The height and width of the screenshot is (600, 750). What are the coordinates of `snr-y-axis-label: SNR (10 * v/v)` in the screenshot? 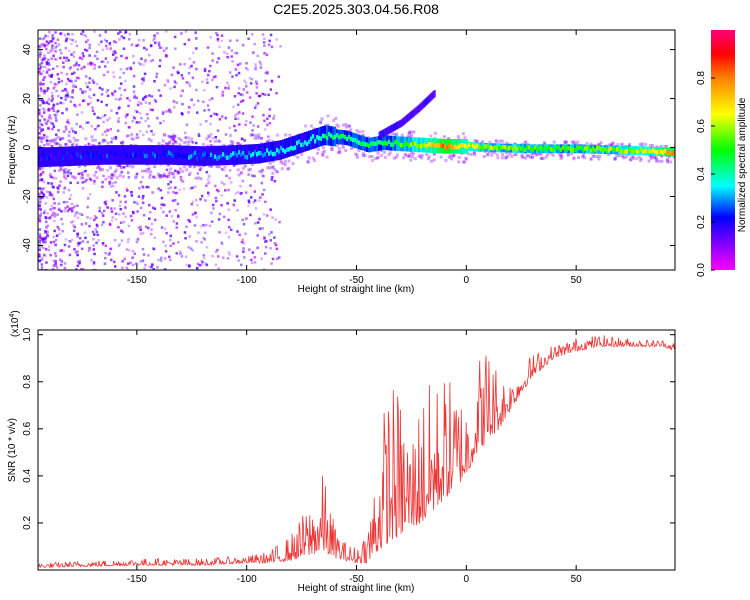 It's located at (12, 450).